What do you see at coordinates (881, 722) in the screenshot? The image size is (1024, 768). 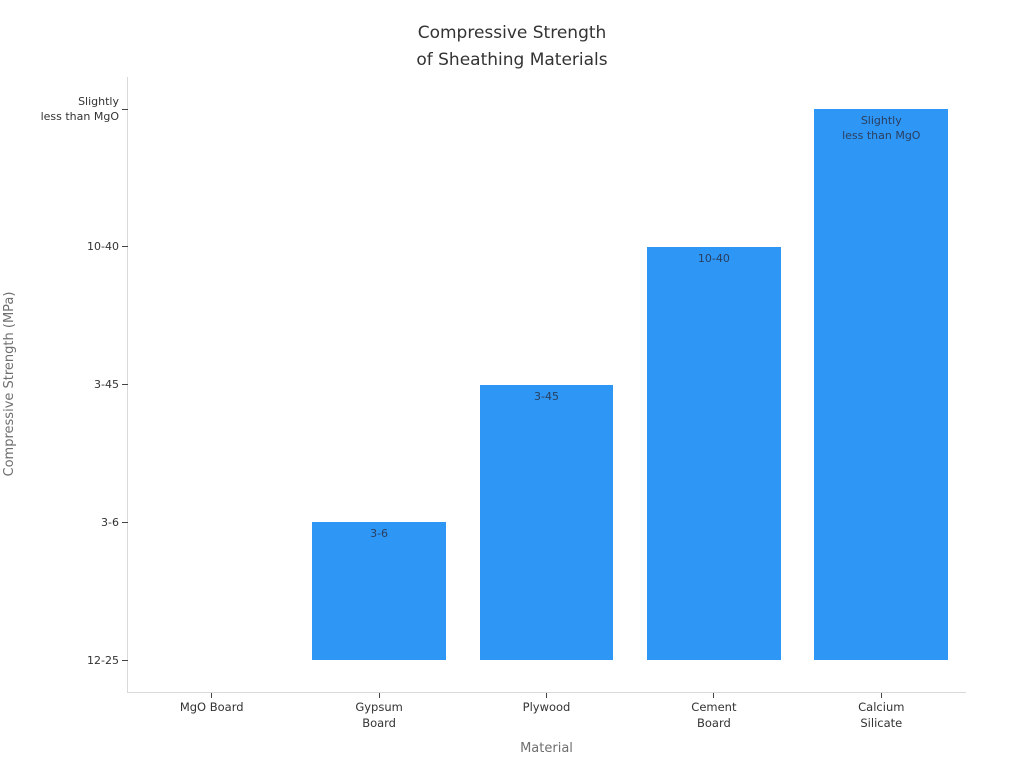 I see `x-tick-label-line-2: Silicate` at bounding box center [881, 722].